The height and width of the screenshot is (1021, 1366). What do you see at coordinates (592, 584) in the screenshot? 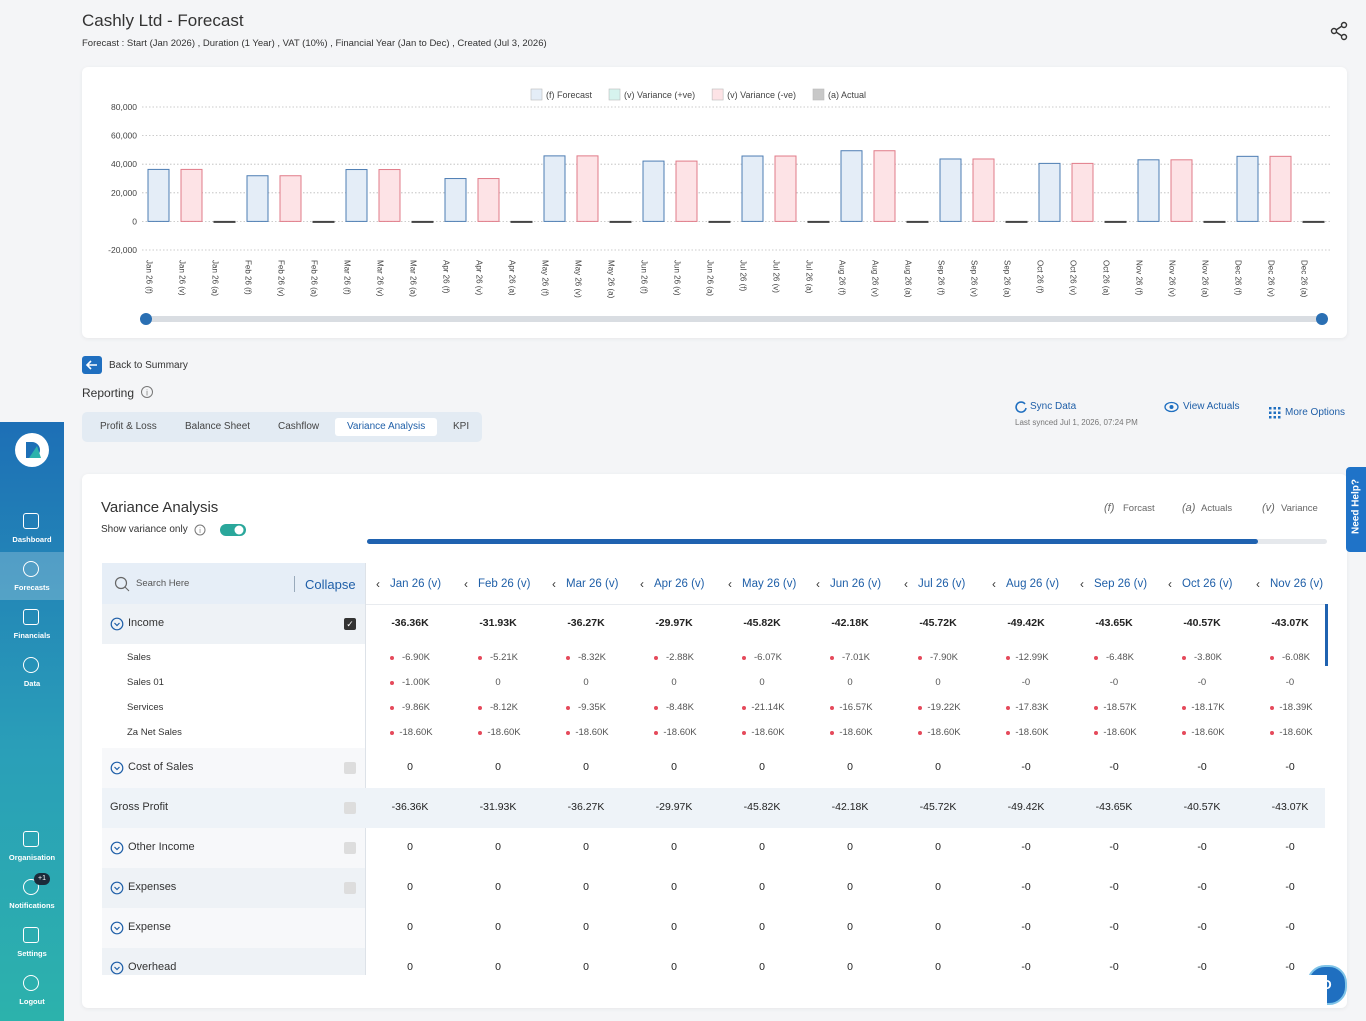
I see `column-header: Mar 26 (v)` at bounding box center [592, 584].